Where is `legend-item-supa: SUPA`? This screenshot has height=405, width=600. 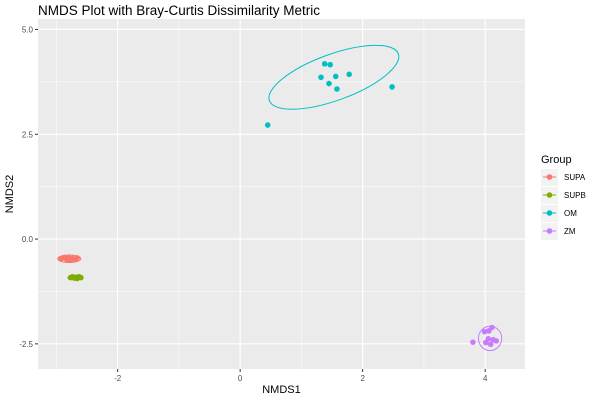 legend-item-supa: SUPA is located at coordinates (563, 177).